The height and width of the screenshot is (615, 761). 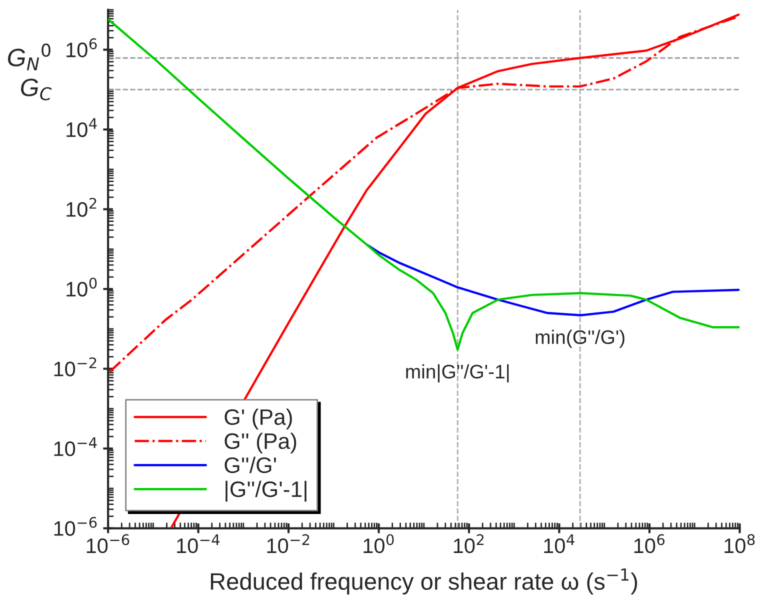 I want to click on x-tick-label: 10$^{4}$, so click(x=559, y=544).